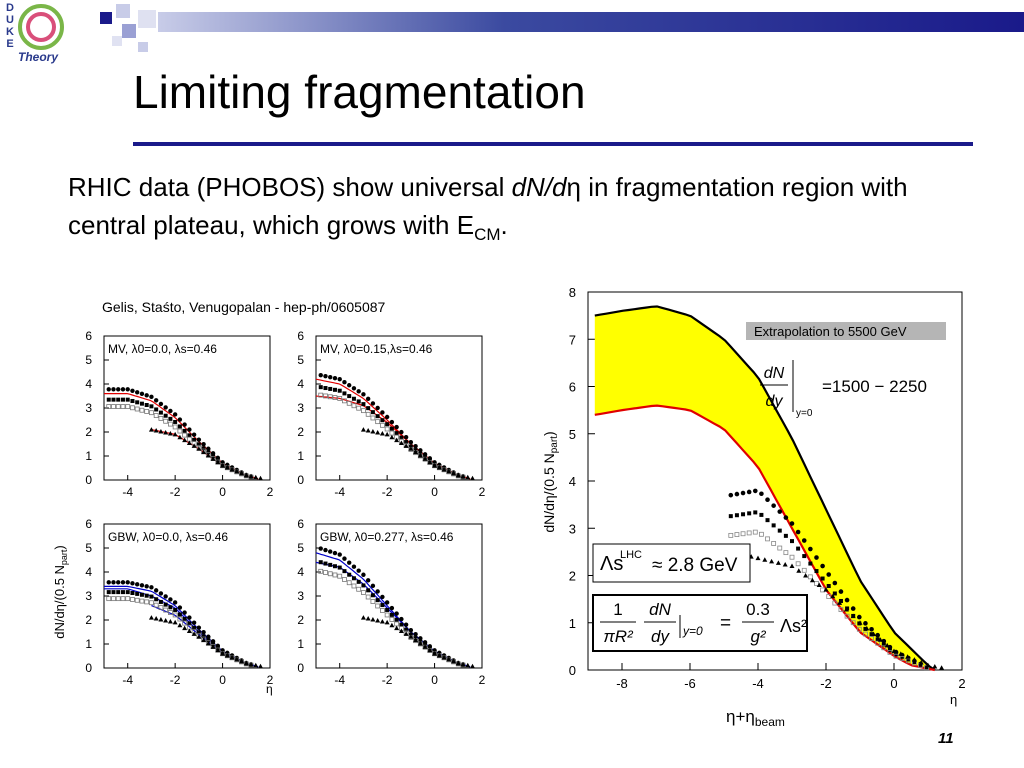 The height and width of the screenshot is (768, 1024). Describe the element at coordinates (572, 481) in the screenshot. I see `big-y-tick-label: 4` at that location.